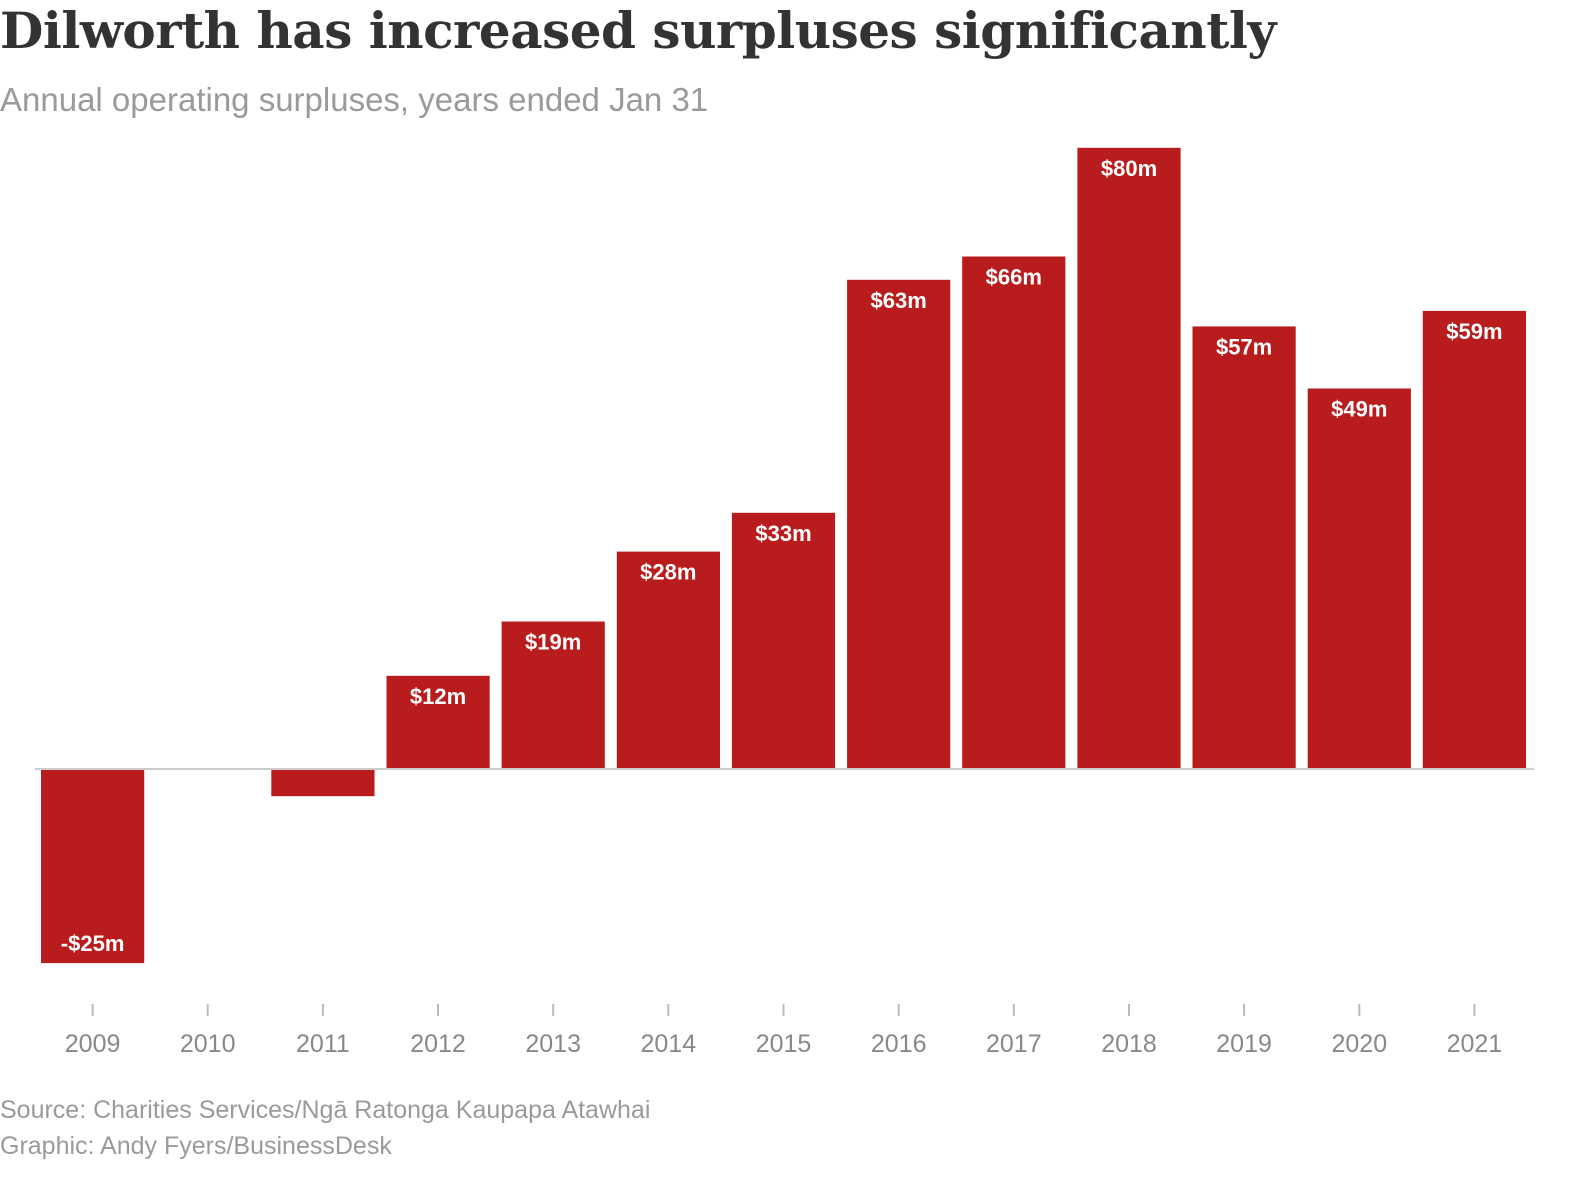 This screenshot has width=1592, height=1200. What do you see at coordinates (553, 695) in the screenshot?
I see `bar-2013` at bounding box center [553, 695].